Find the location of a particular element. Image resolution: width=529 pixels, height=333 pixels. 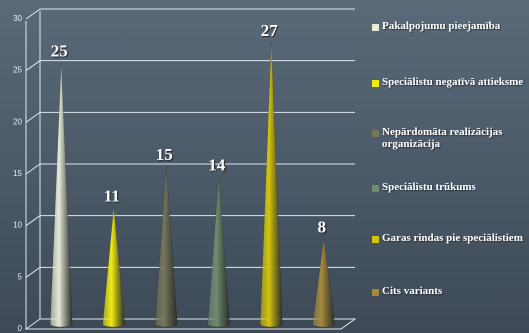

legend-item-pakalpojumu: Pakalpojumu pieejamība is located at coordinates (450, 26).